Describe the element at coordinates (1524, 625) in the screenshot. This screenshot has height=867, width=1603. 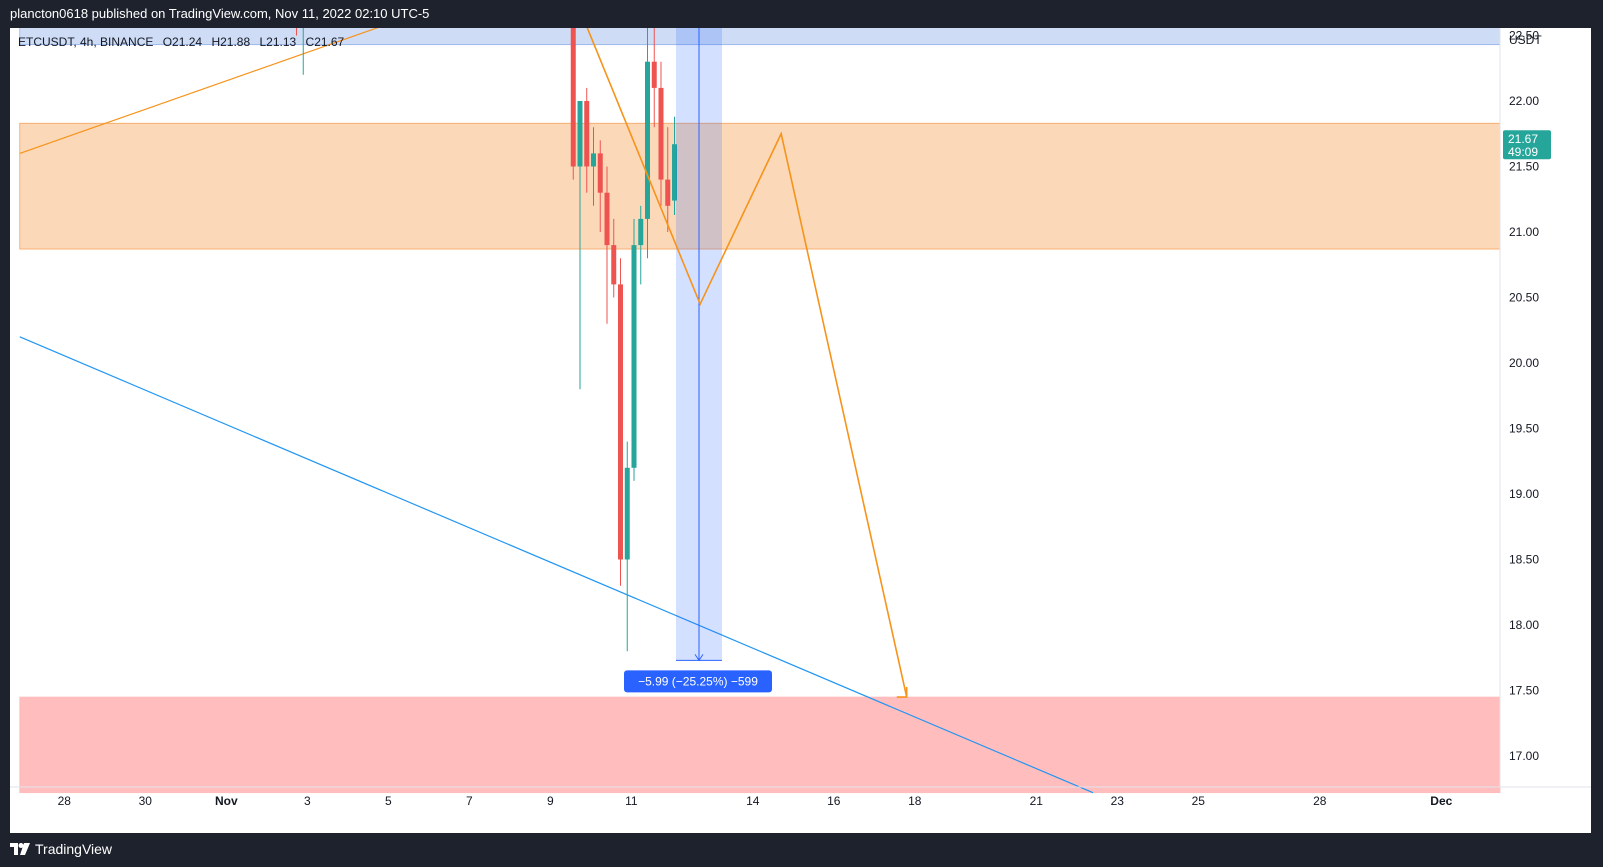
I see `y-tick-label: 18.00` at that location.